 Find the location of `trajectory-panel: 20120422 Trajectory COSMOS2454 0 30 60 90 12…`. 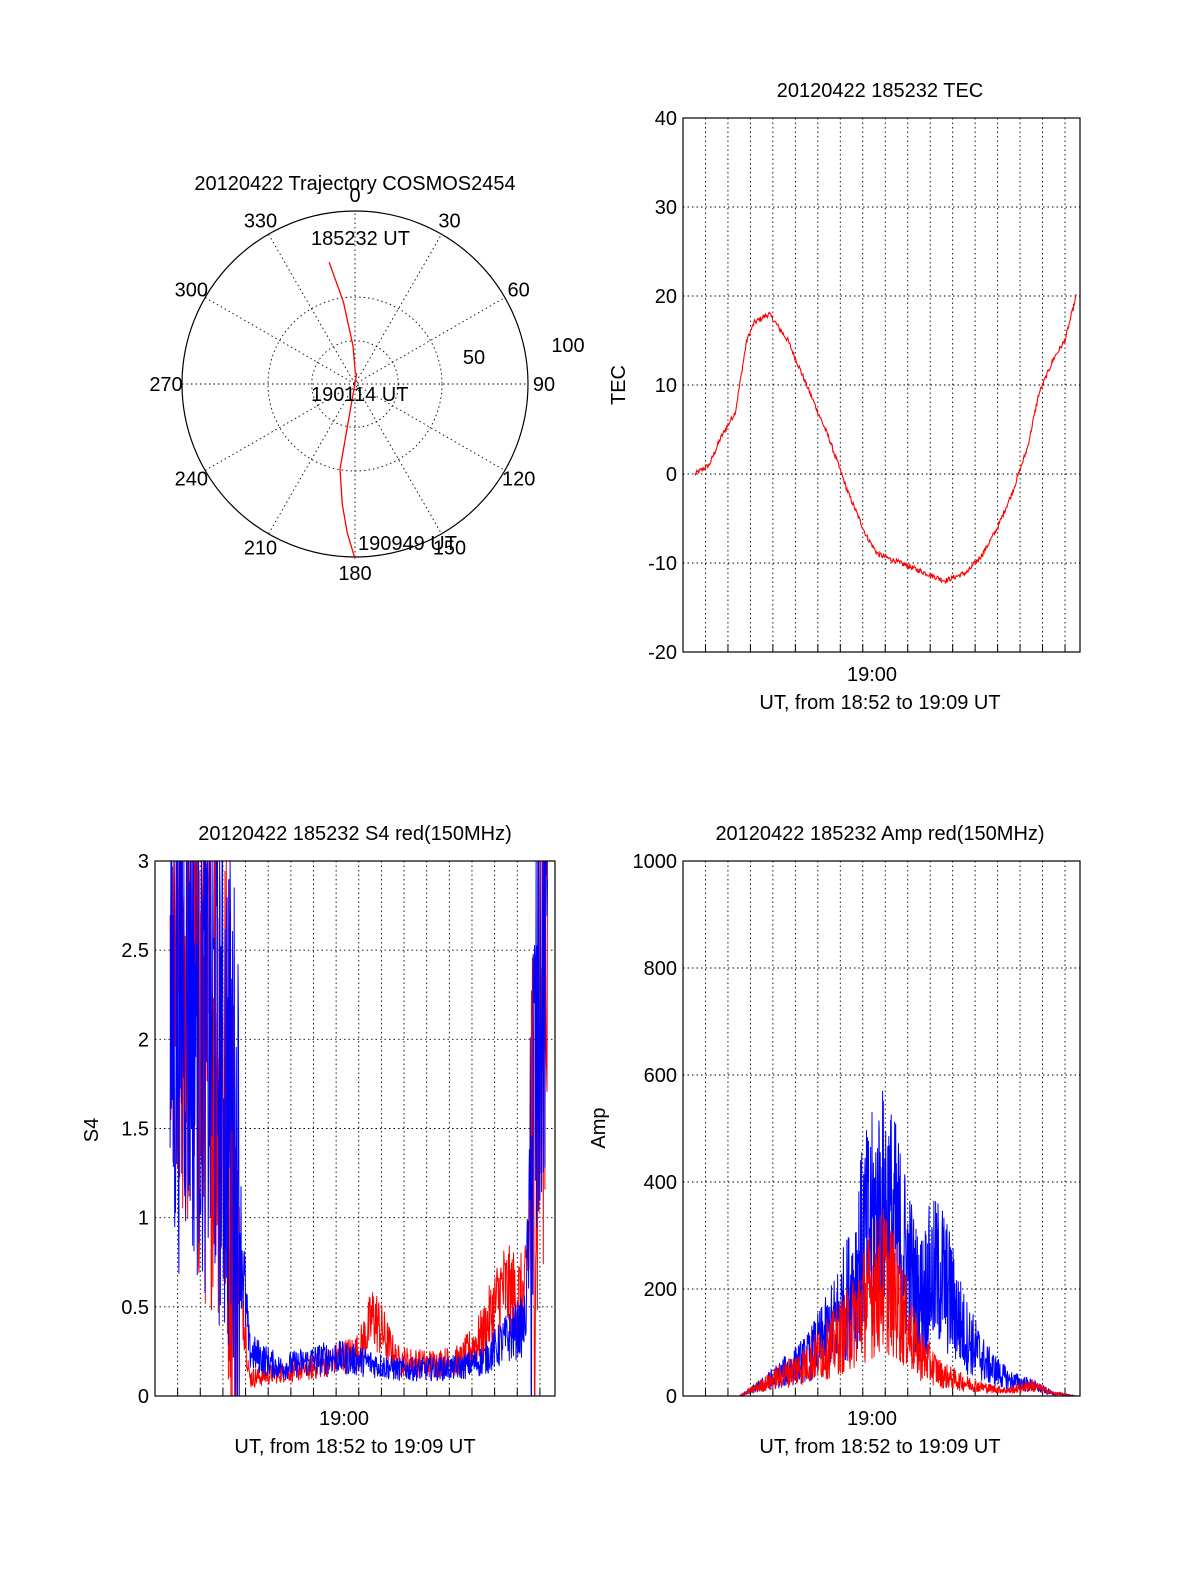

trajectory-panel: 20120422 Trajectory COSMOS2454 0 30 60 90 12… is located at coordinates (366, 379).